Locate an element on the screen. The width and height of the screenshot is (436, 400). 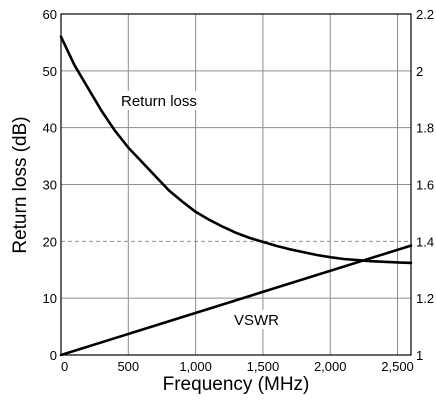
y2-tick-label: 2.2 is located at coordinates (425, 14).